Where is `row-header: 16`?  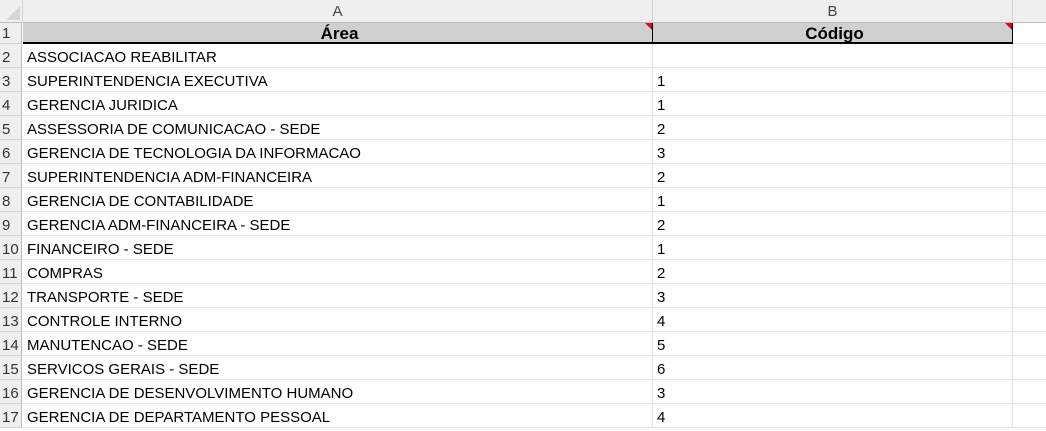
row-header: 16 is located at coordinates (11, 392).